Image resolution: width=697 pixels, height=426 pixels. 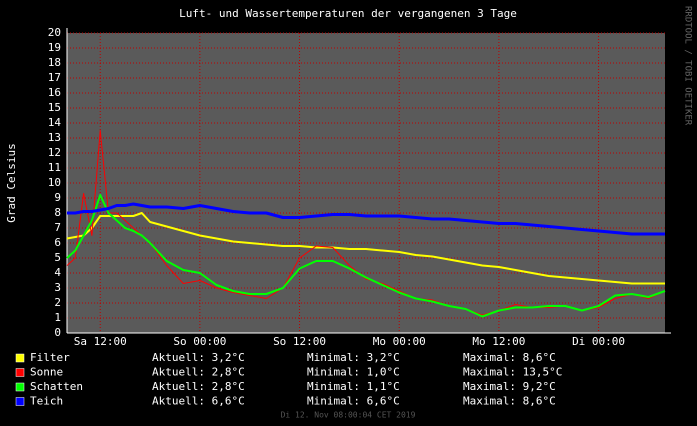 I want to click on legend-stat: Minimal: 1,1°C, so click(x=353, y=386).